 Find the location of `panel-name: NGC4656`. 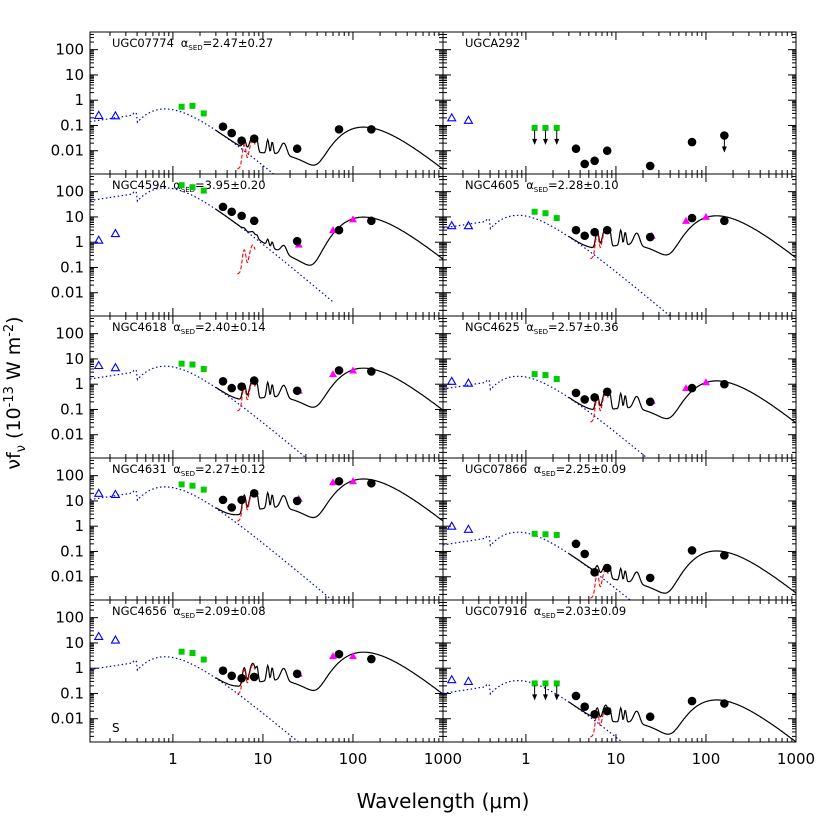

panel-name: NGC4656 is located at coordinates (139, 611).